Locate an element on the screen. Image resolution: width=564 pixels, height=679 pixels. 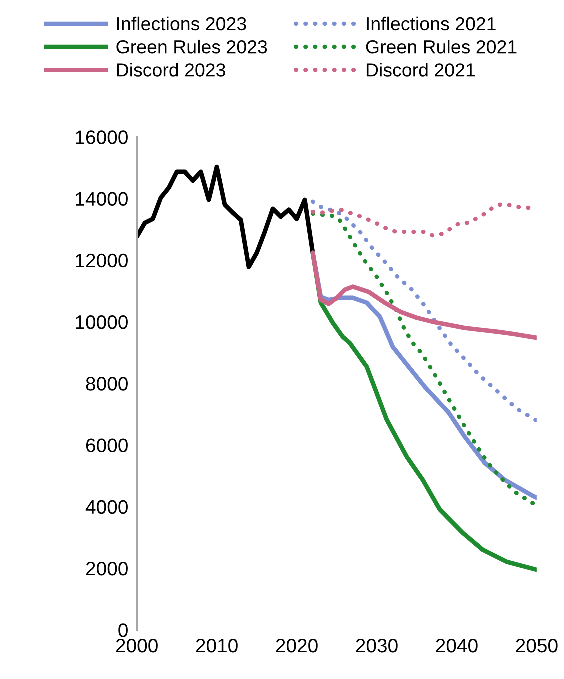
legend-label: Discord 2023 is located at coordinates (171, 70).